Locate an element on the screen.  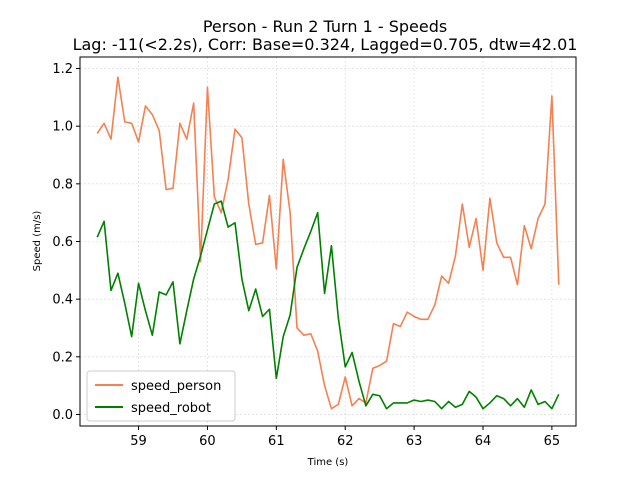
legend: speed_person speed_robot is located at coordinates (161, 396).